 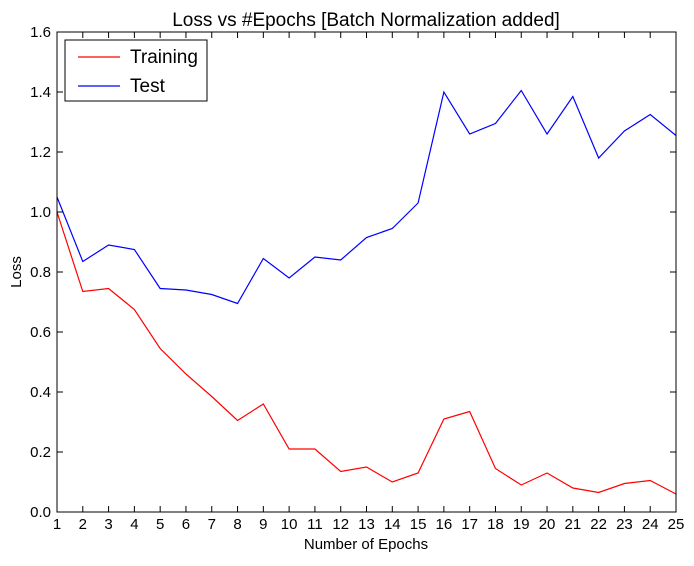 I want to click on x-tick-label: 14, so click(x=392, y=524).